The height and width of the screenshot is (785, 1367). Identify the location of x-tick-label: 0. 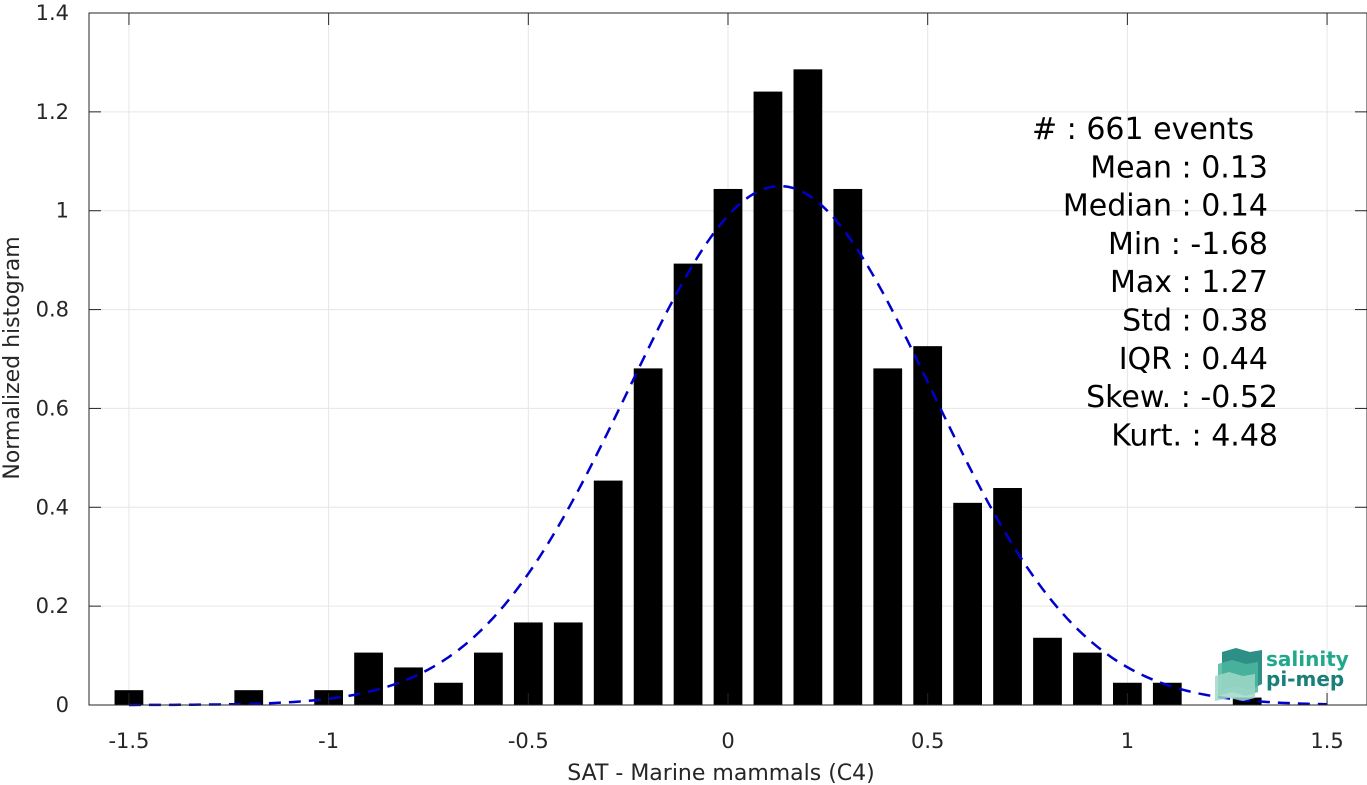
(727, 741).